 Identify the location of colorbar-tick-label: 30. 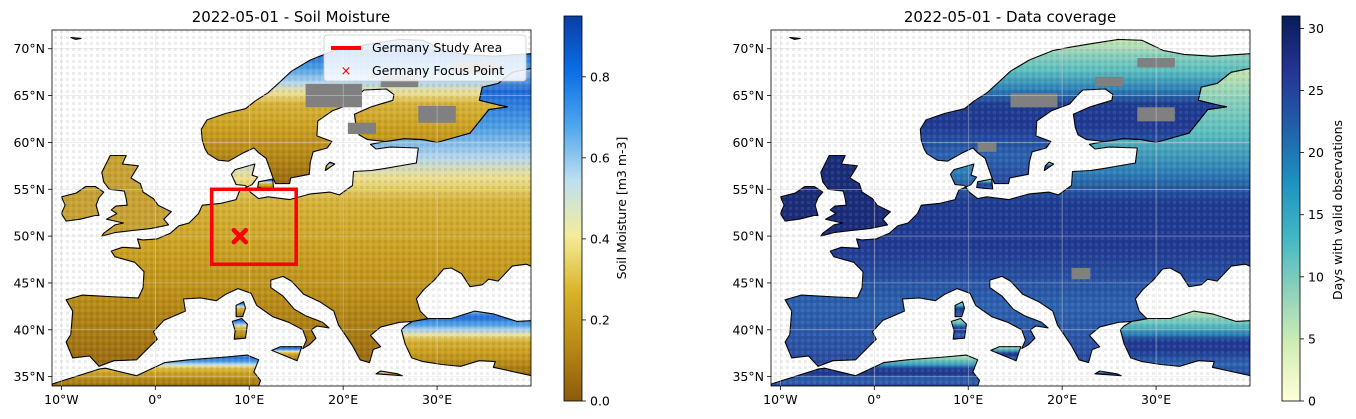
(1316, 28).